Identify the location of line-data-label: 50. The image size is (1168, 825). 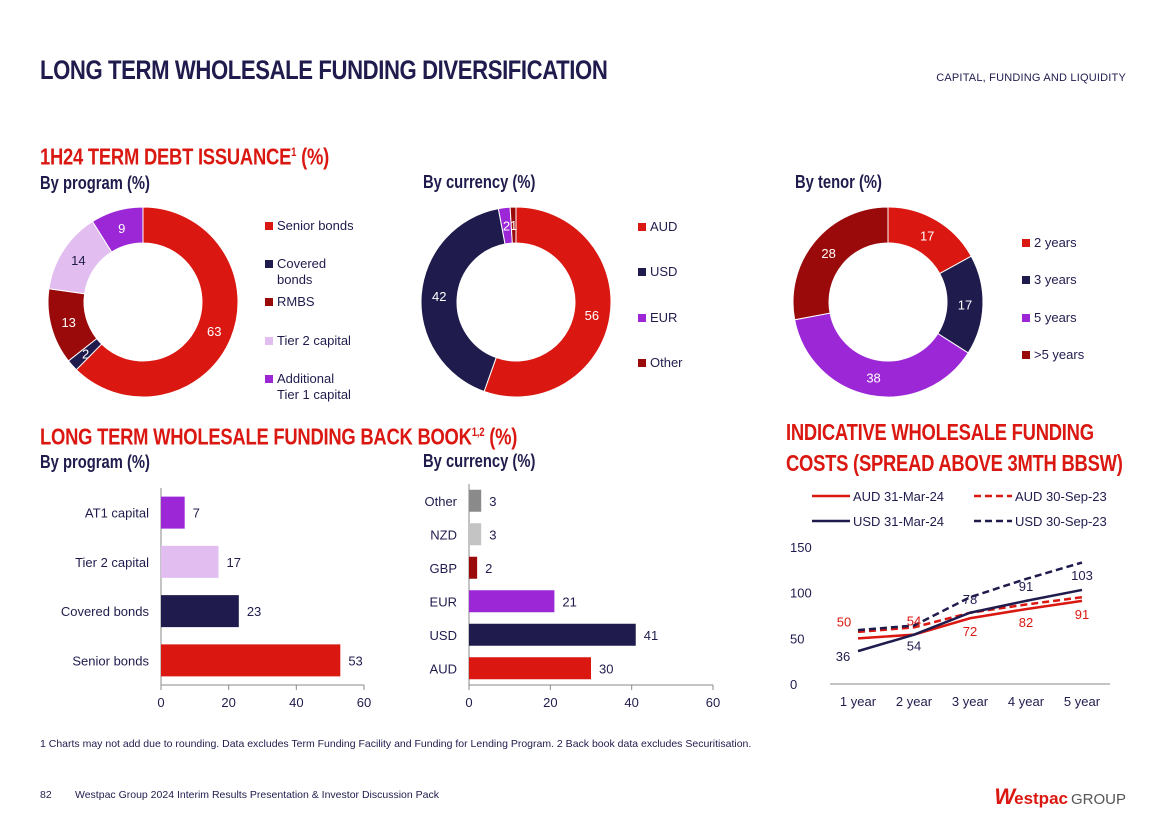
(844, 621).